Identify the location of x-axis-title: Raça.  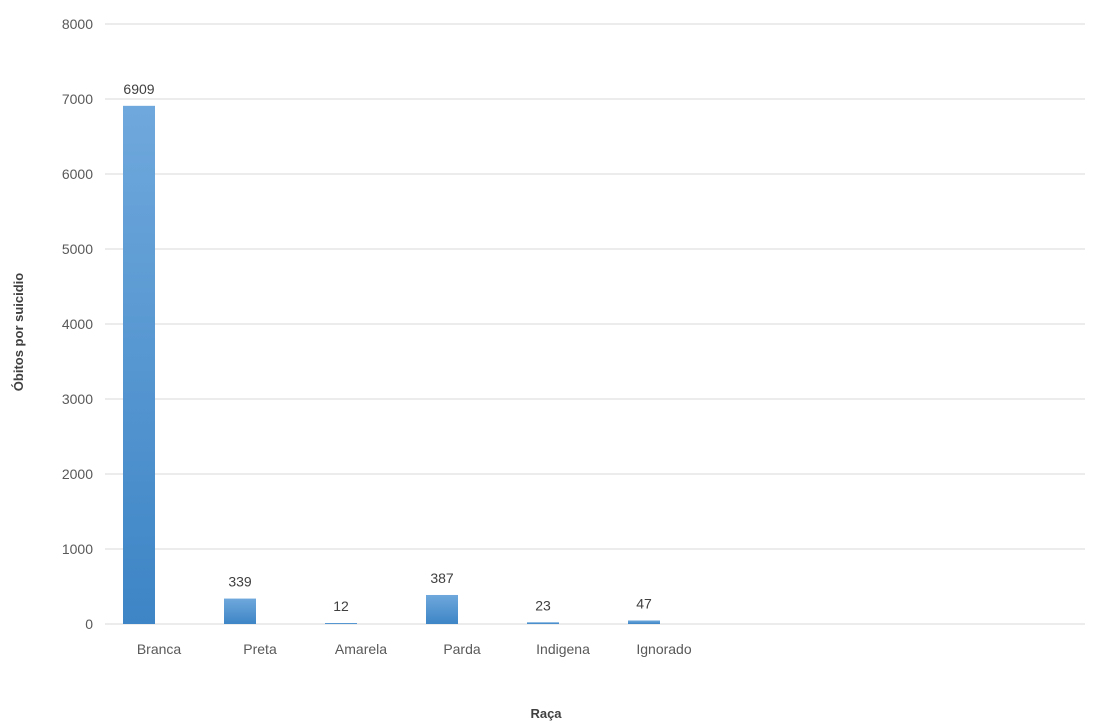
(546, 713).